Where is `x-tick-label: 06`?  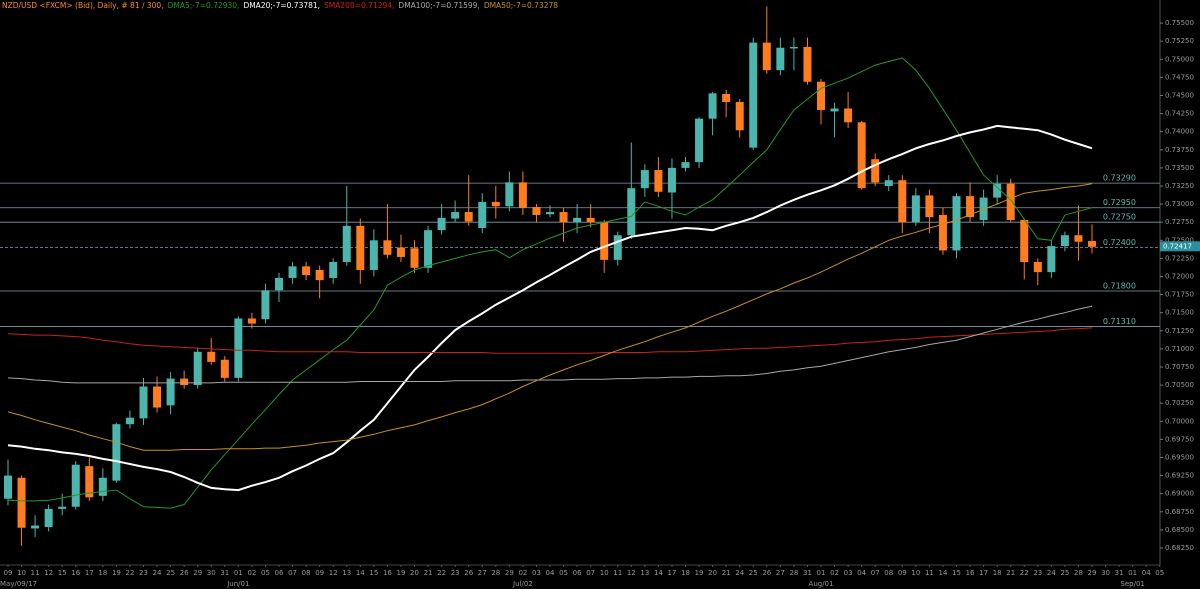
x-tick-label: 06 is located at coordinates (279, 573).